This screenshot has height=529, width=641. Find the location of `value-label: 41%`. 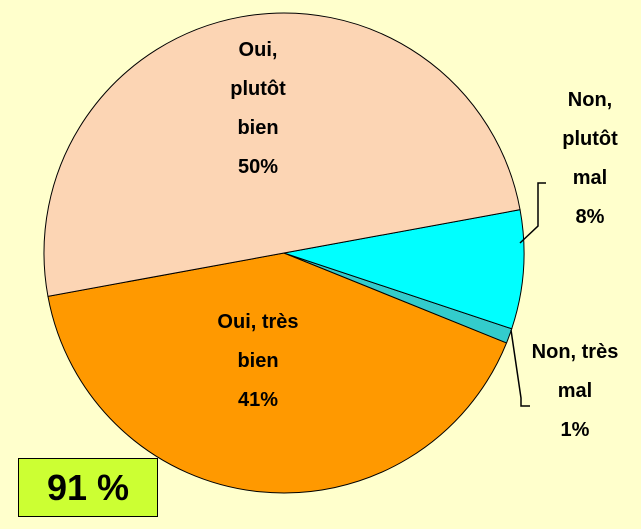

value-label: 41% is located at coordinates (258, 400).